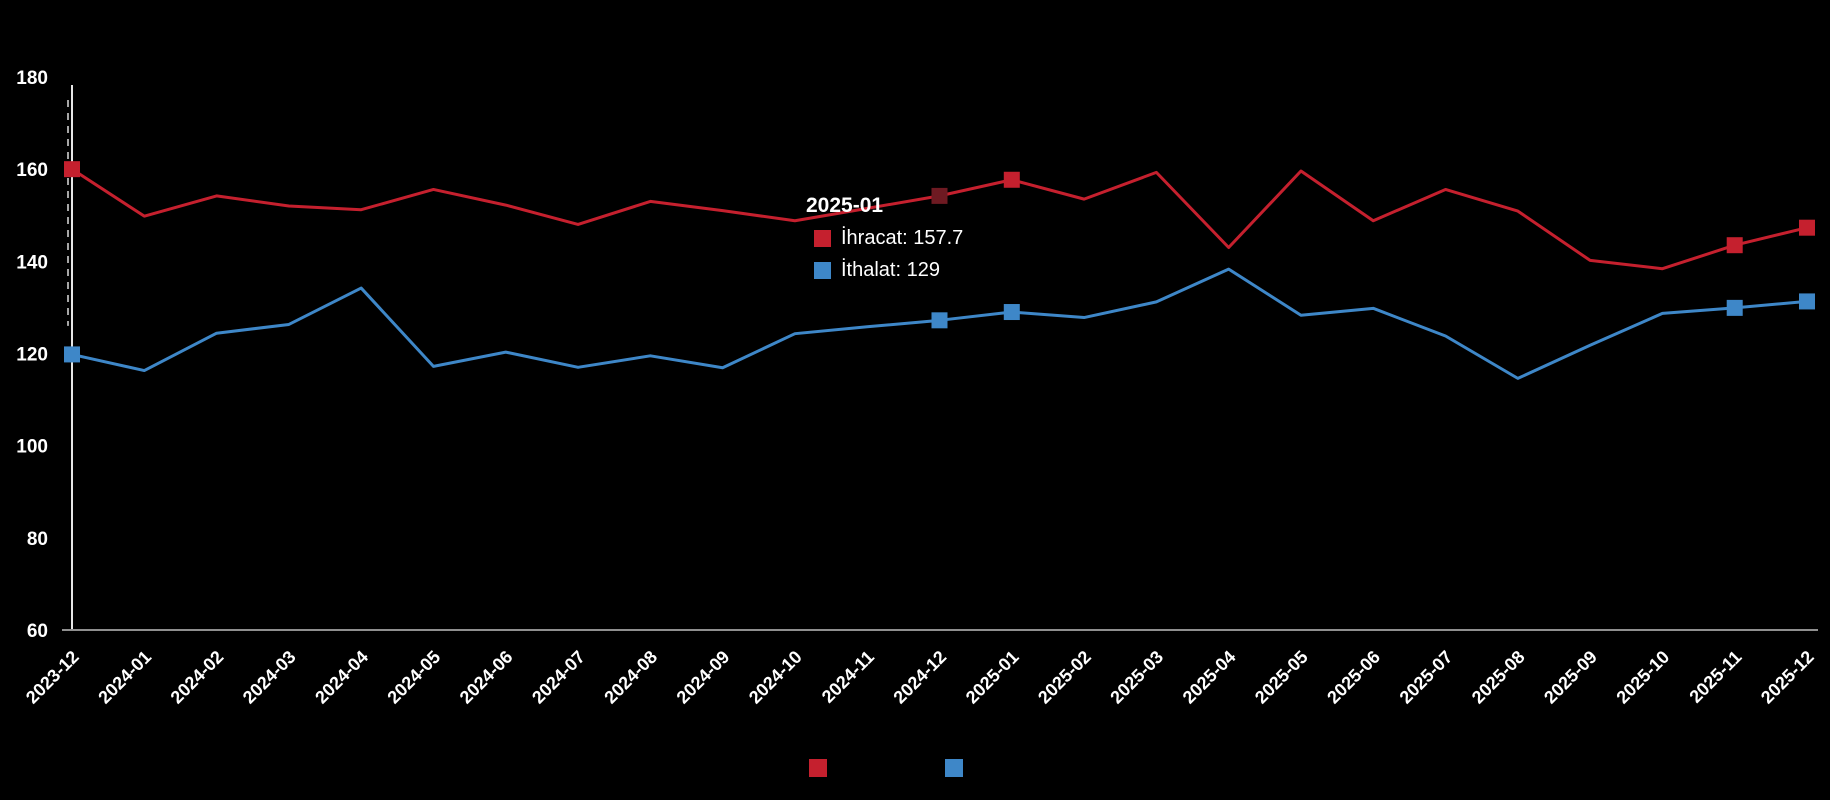 The image size is (1830, 800). What do you see at coordinates (996, 767) in the screenshot?
I see `legend-label: İthalat` at bounding box center [996, 767].